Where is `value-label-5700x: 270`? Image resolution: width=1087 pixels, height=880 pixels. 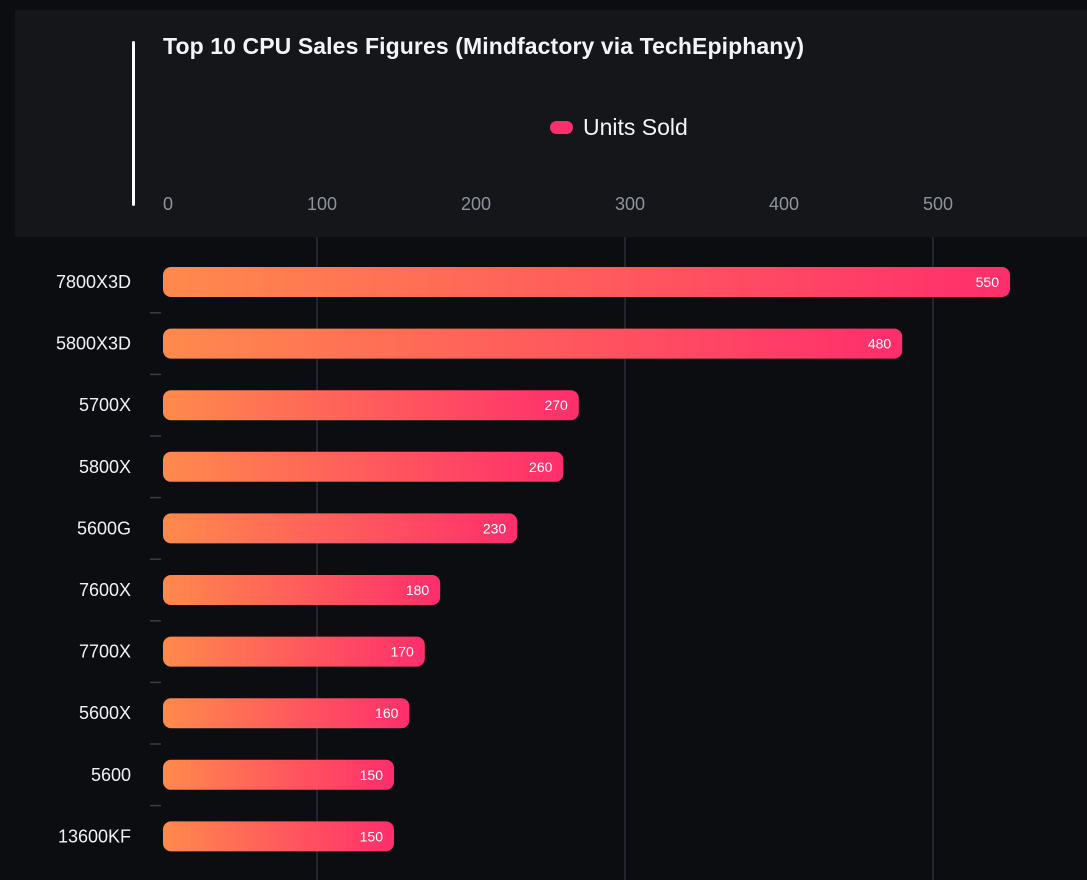
value-label-5700x: 270 is located at coordinates (556, 405).